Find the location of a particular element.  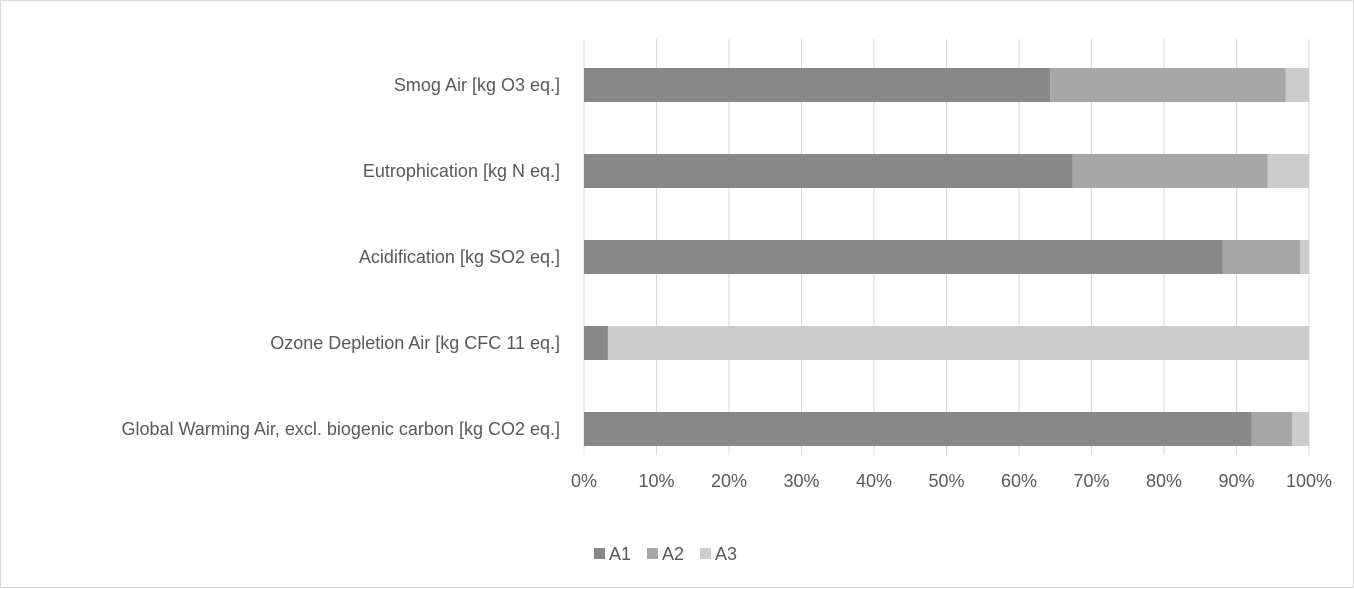

category-label: Eutrophication [kg N eq.] is located at coordinates (461, 171).